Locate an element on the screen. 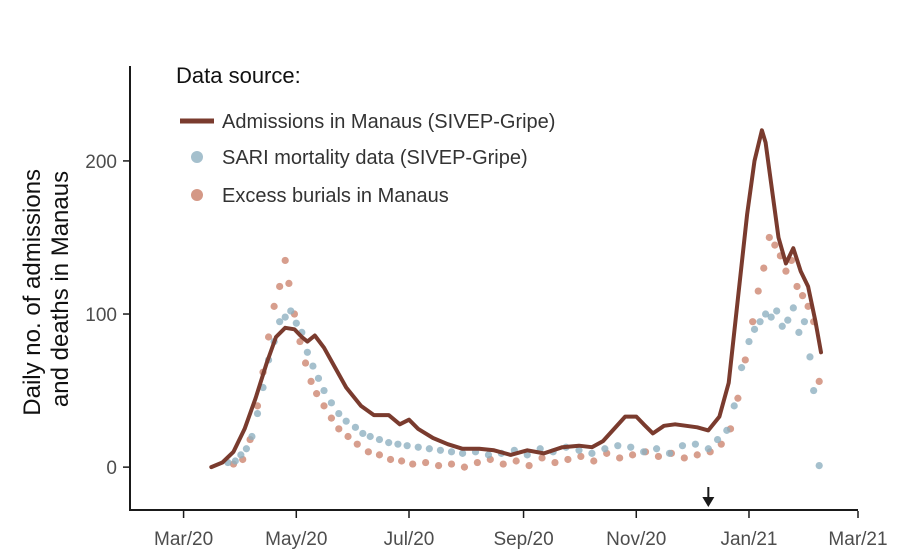 The image size is (900, 559). x-tick-label: Mar/21 is located at coordinates (857, 539).